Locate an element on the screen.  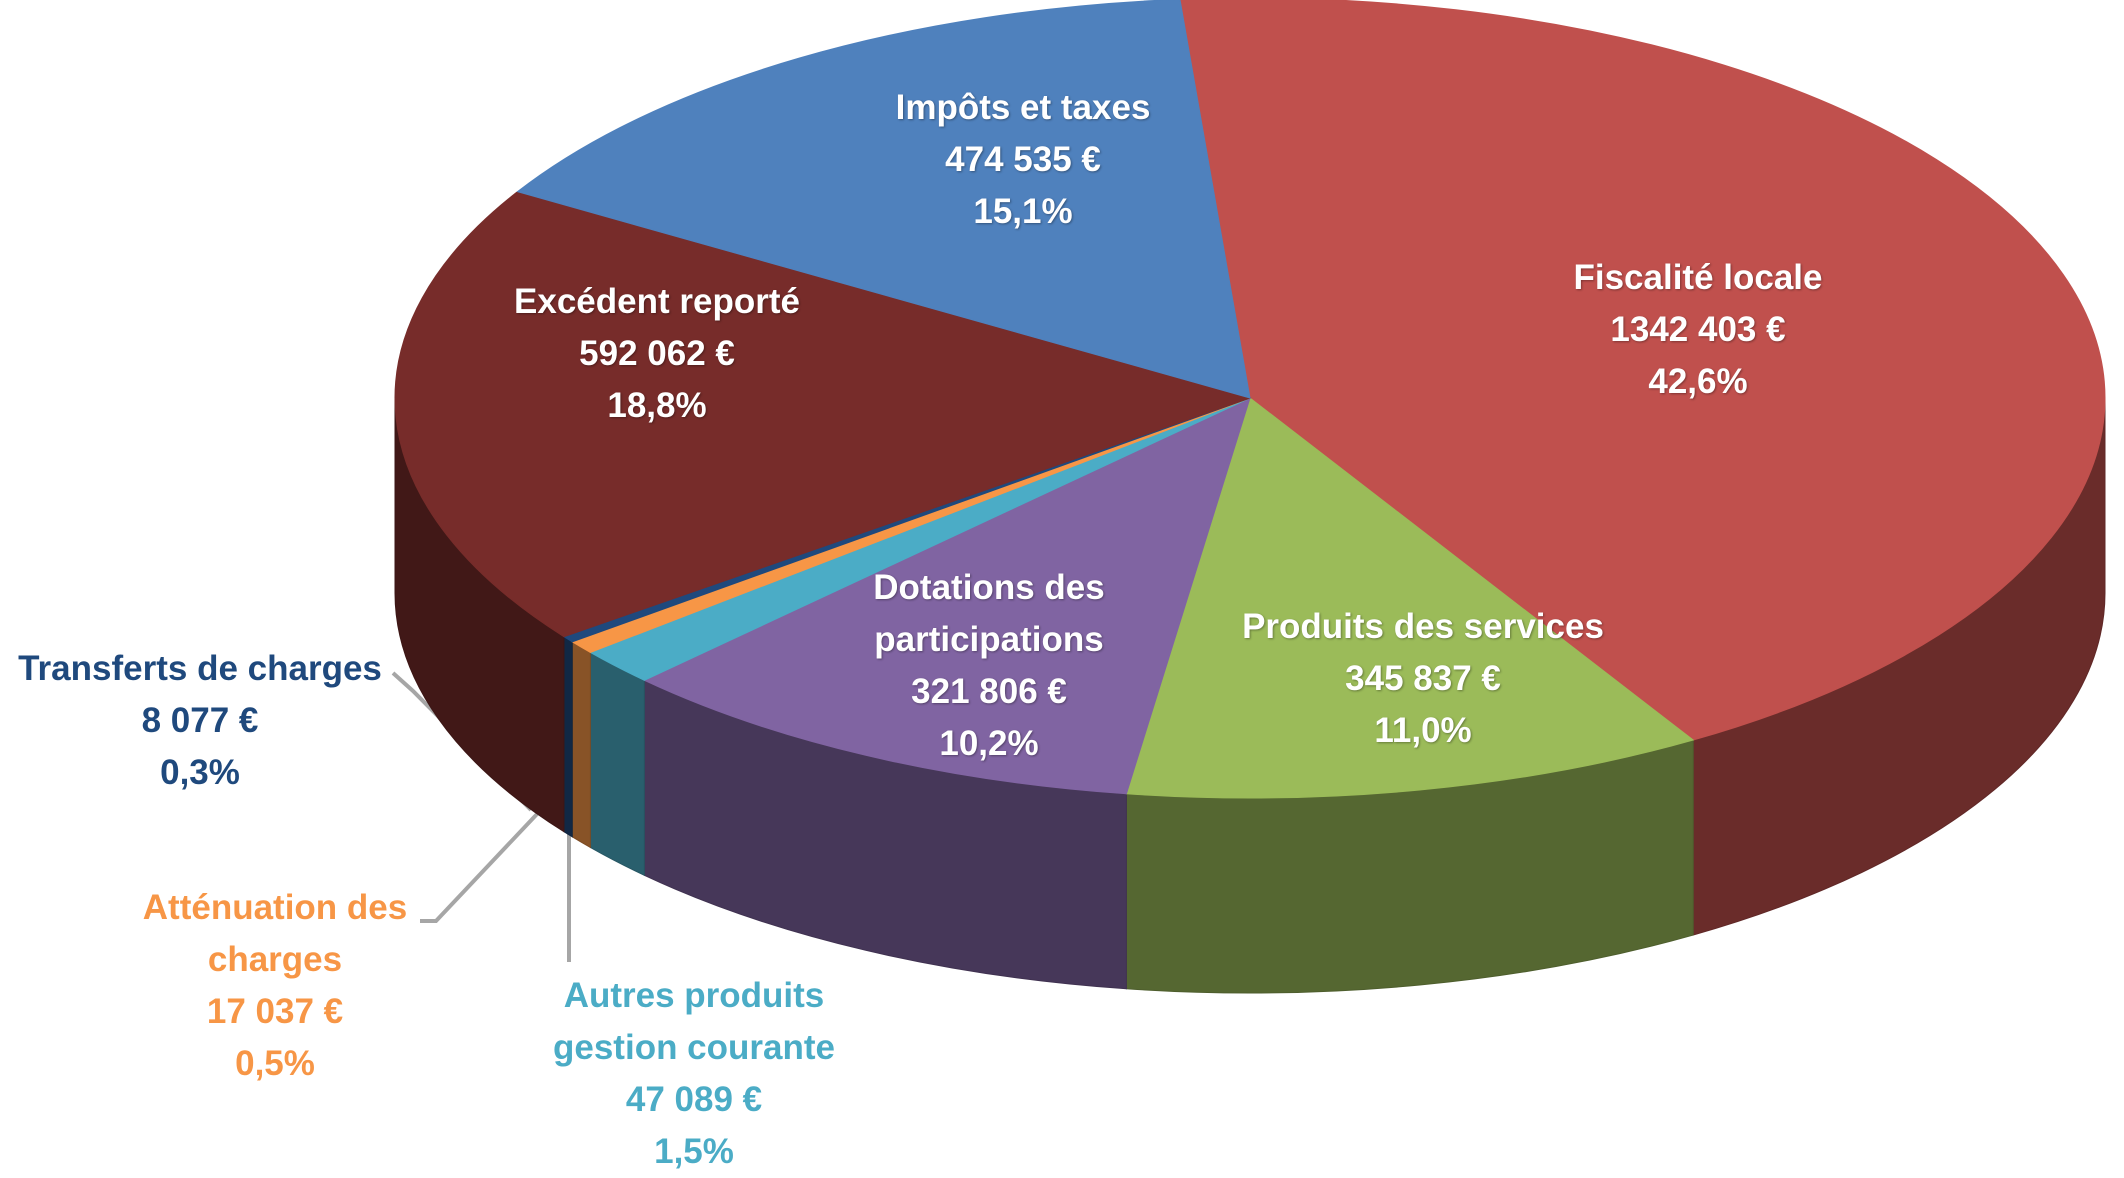
value-label: 321 806 € is located at coordinates (989, 691).